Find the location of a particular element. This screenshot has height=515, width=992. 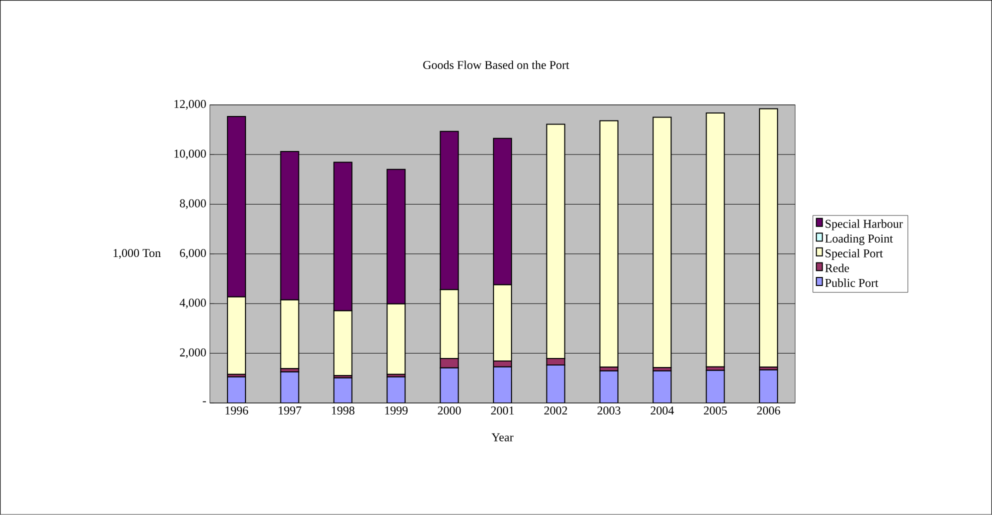

y-tick-label: 8,000 is located at coordinates (193, 204).